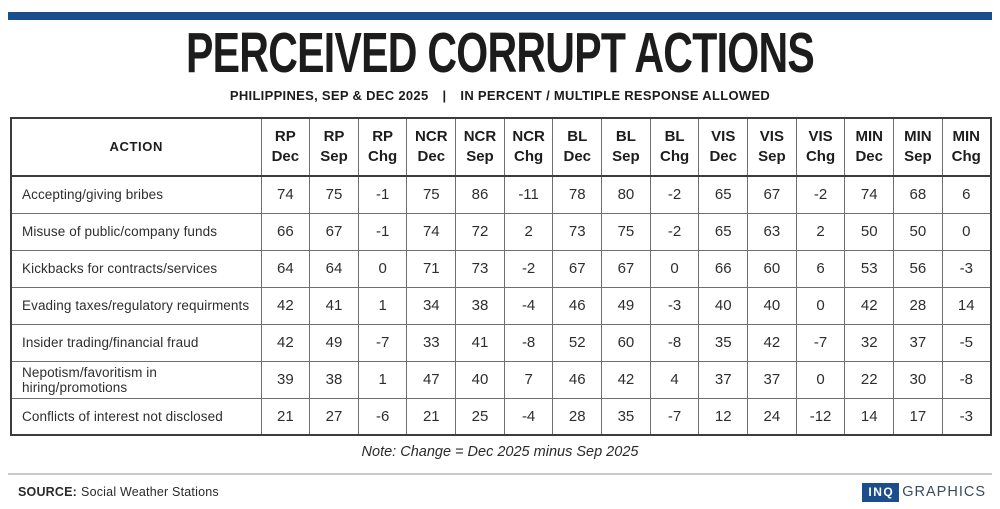  Describe the element at coordinates (723, 147) in the screenshot. I see `column-header: VIS Dec` at that location.